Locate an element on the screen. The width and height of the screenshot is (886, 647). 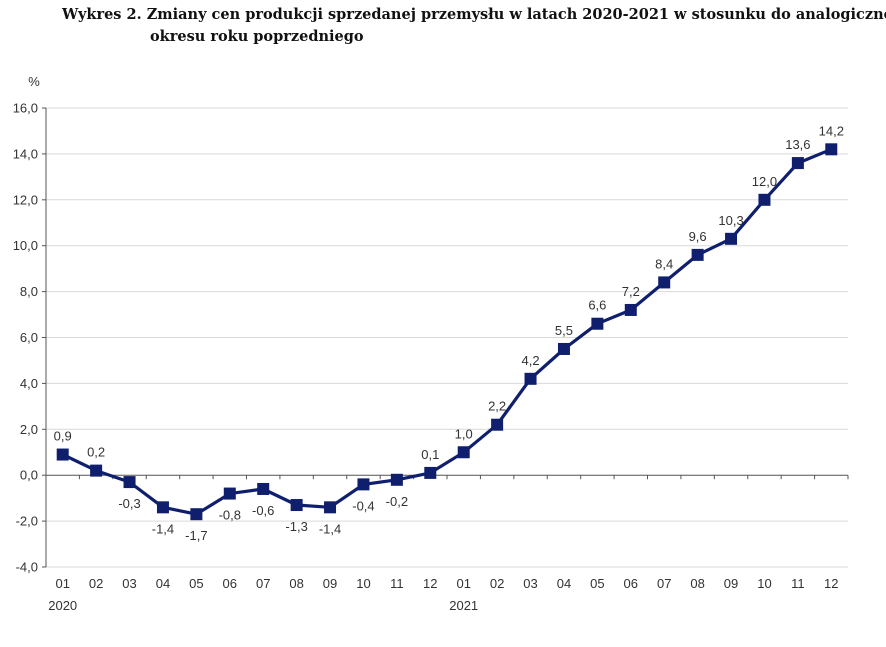
y-tick-label: 12,0 is located at coordinates (25, 199).